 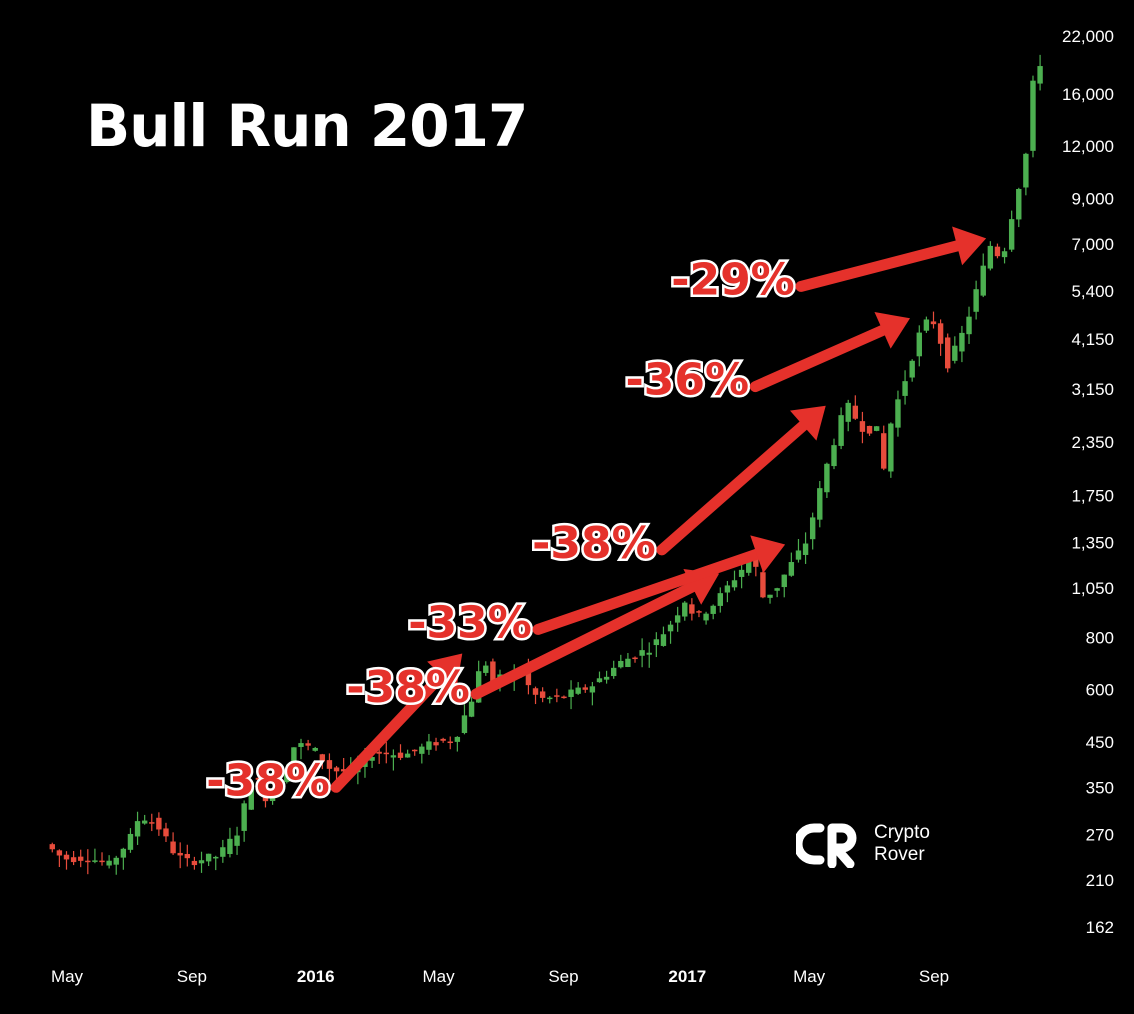 I want to click on drawdown-annotation: -36%, so click(x=766, y=360).